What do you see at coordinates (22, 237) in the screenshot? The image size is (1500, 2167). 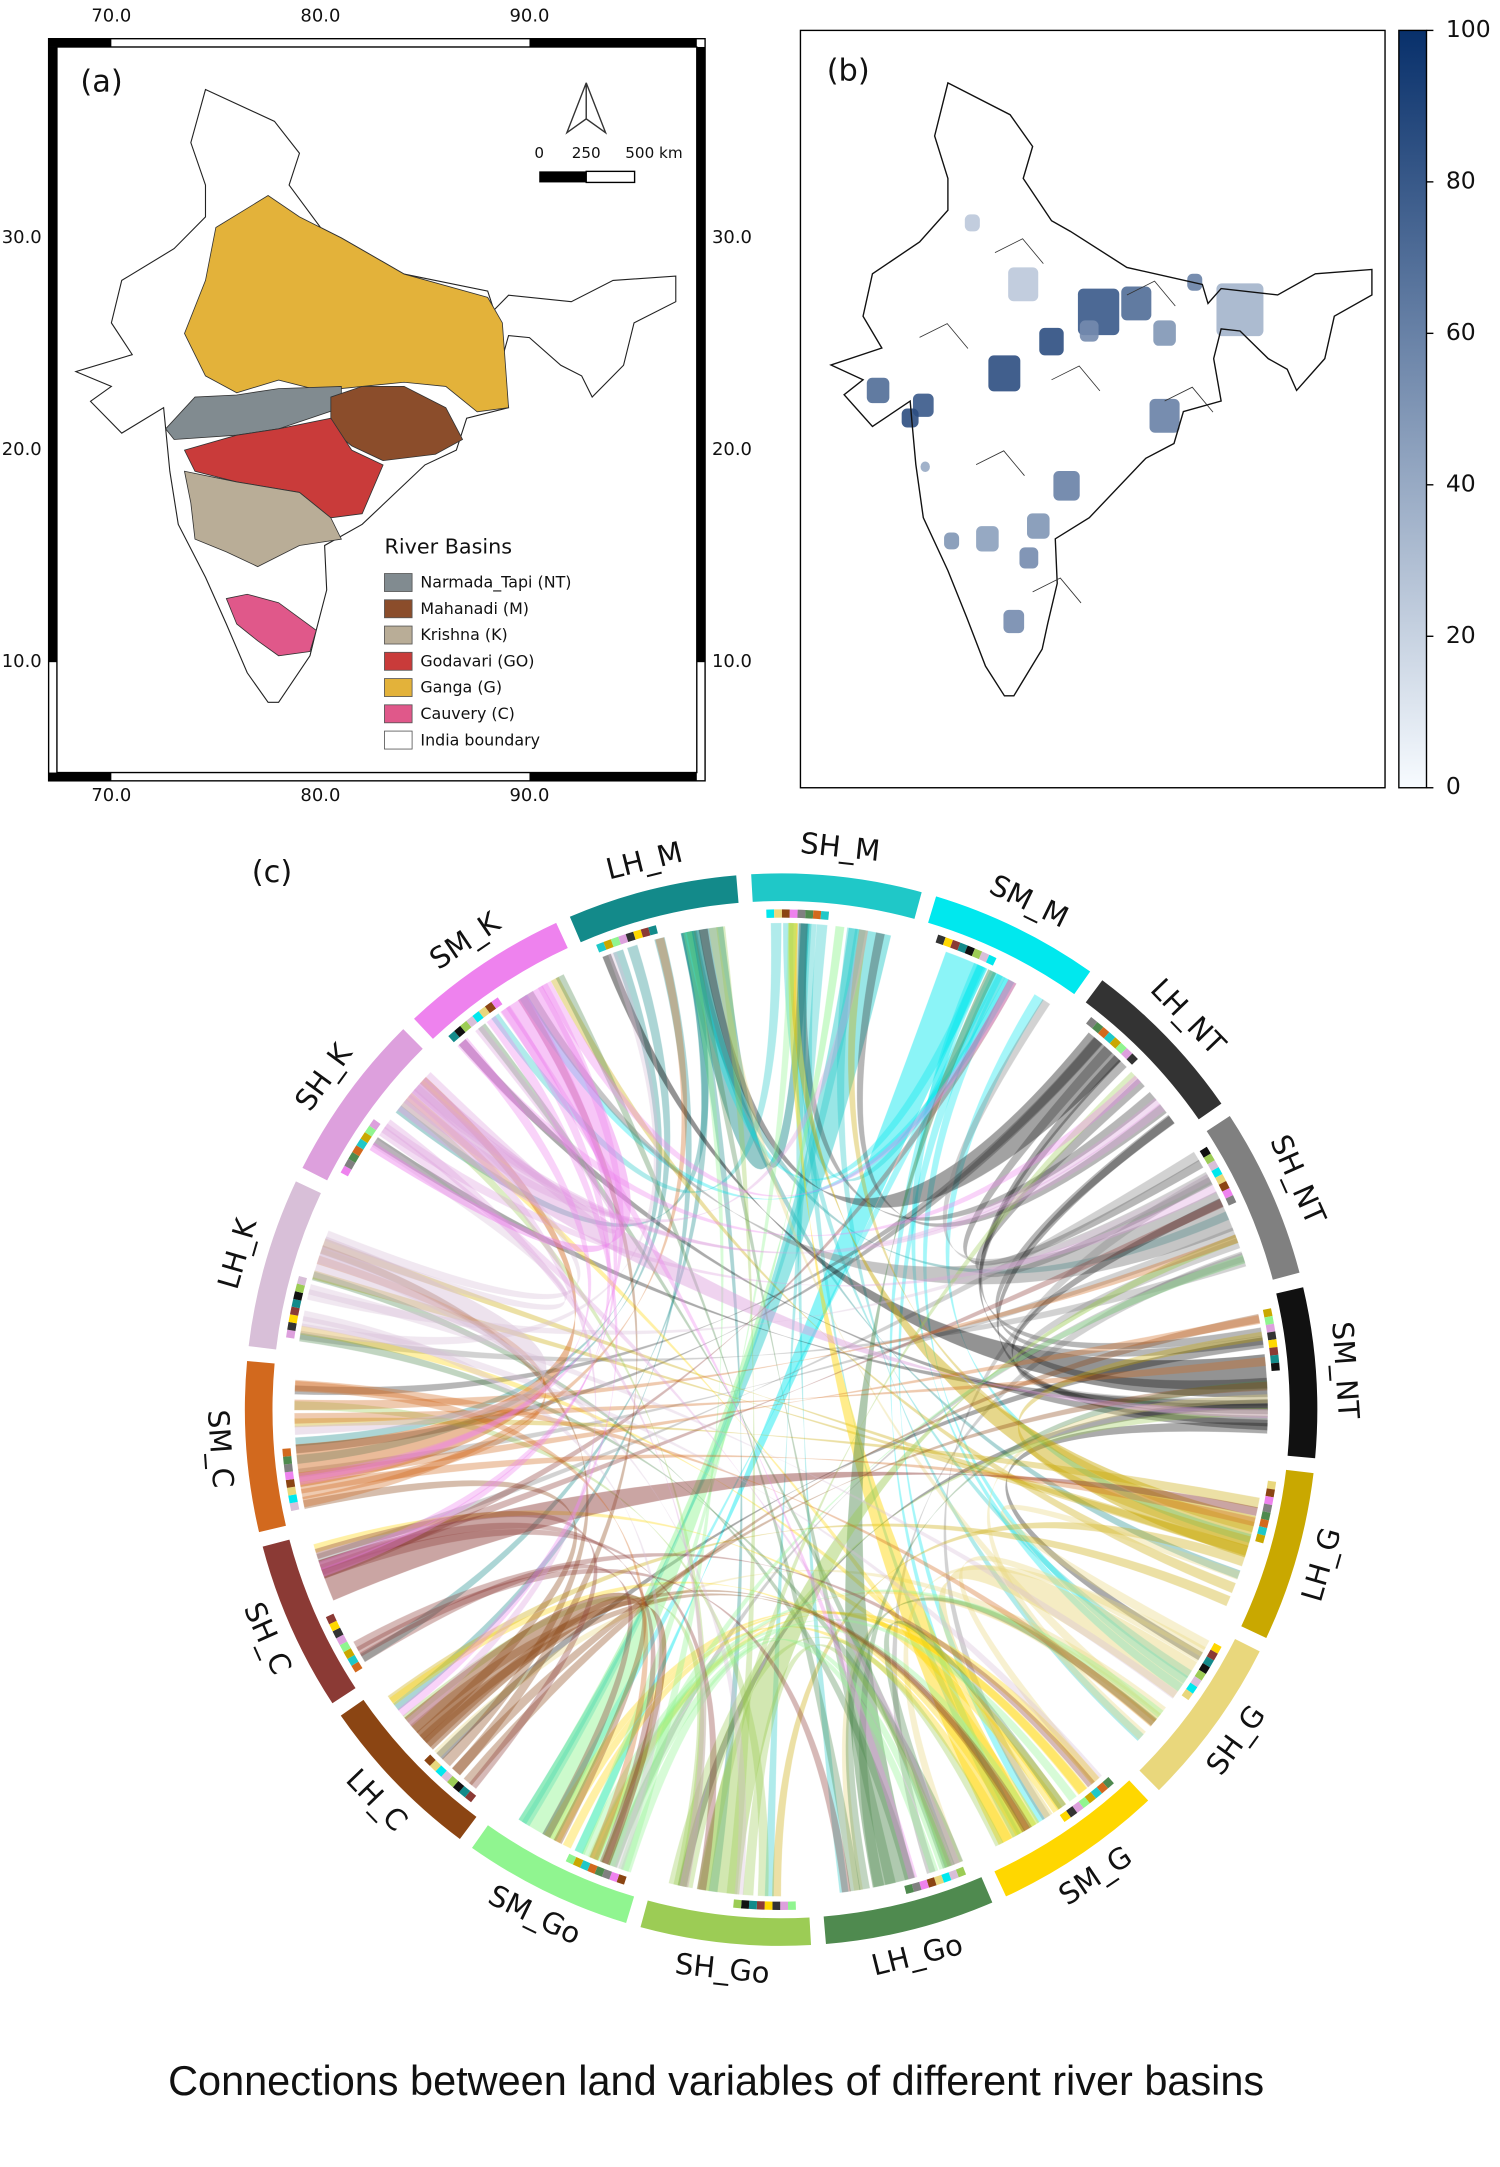 I see `lat-tick-label: 30.0` at bounding box center [22, 237].